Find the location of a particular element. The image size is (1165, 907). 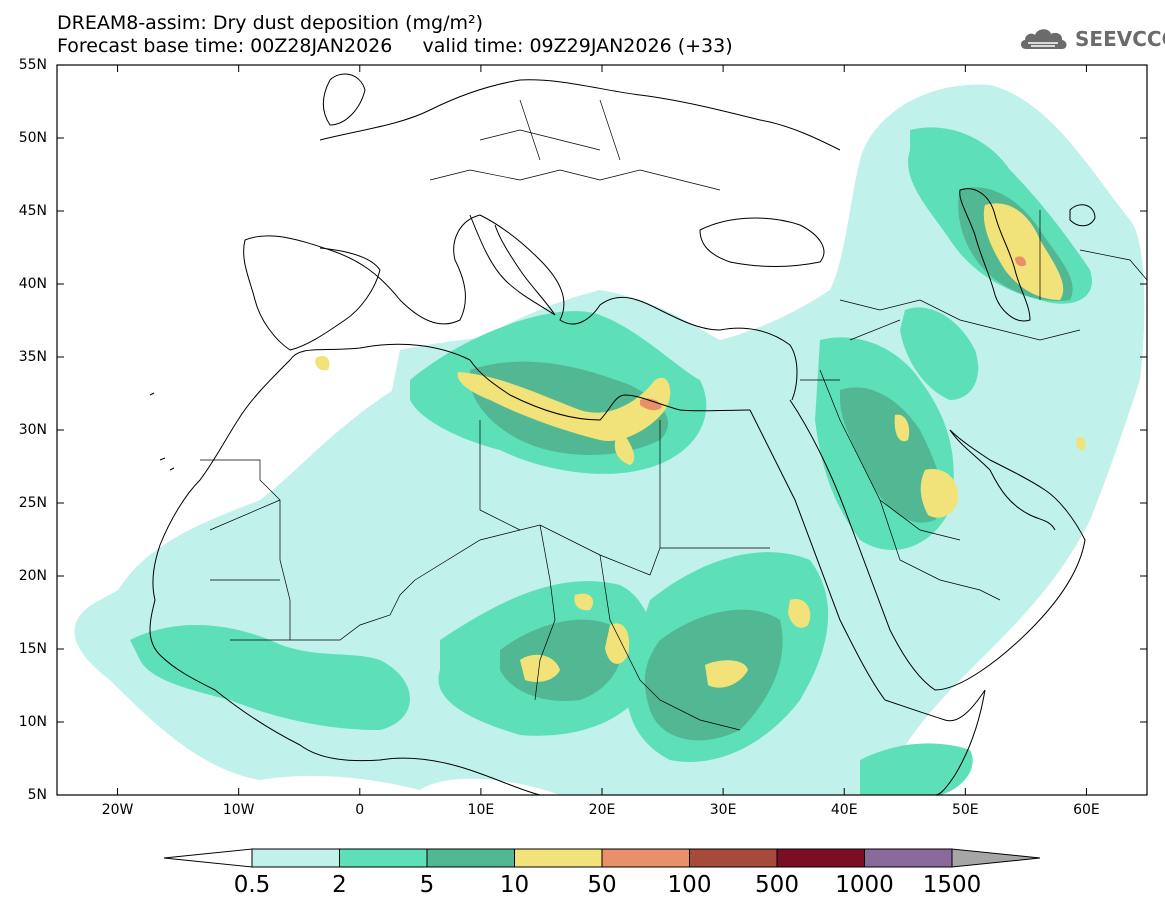

lat-tick-label: 40N is located at coordinates (32, 284).